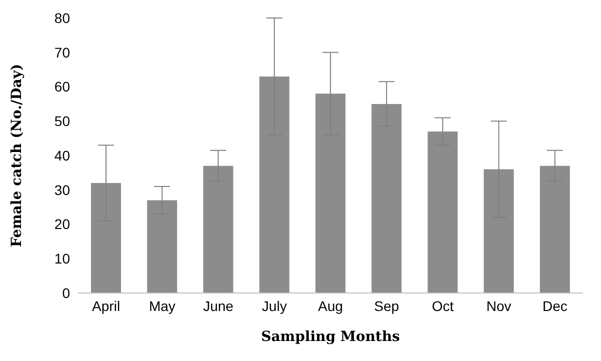  What do you see at coordinates (218, 306) in the screenshot?
I see `x-tick-label: June` at bounding box center [218, 306].